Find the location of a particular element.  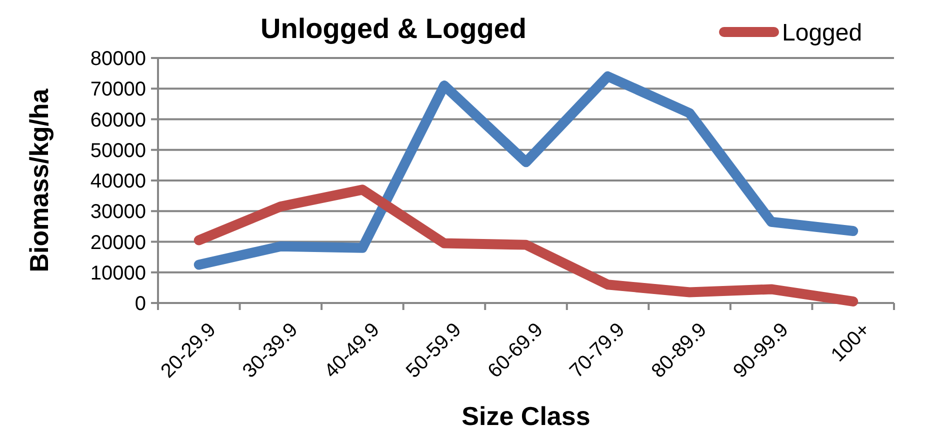

legend-label: Logged is located at coordinates (822, 32).